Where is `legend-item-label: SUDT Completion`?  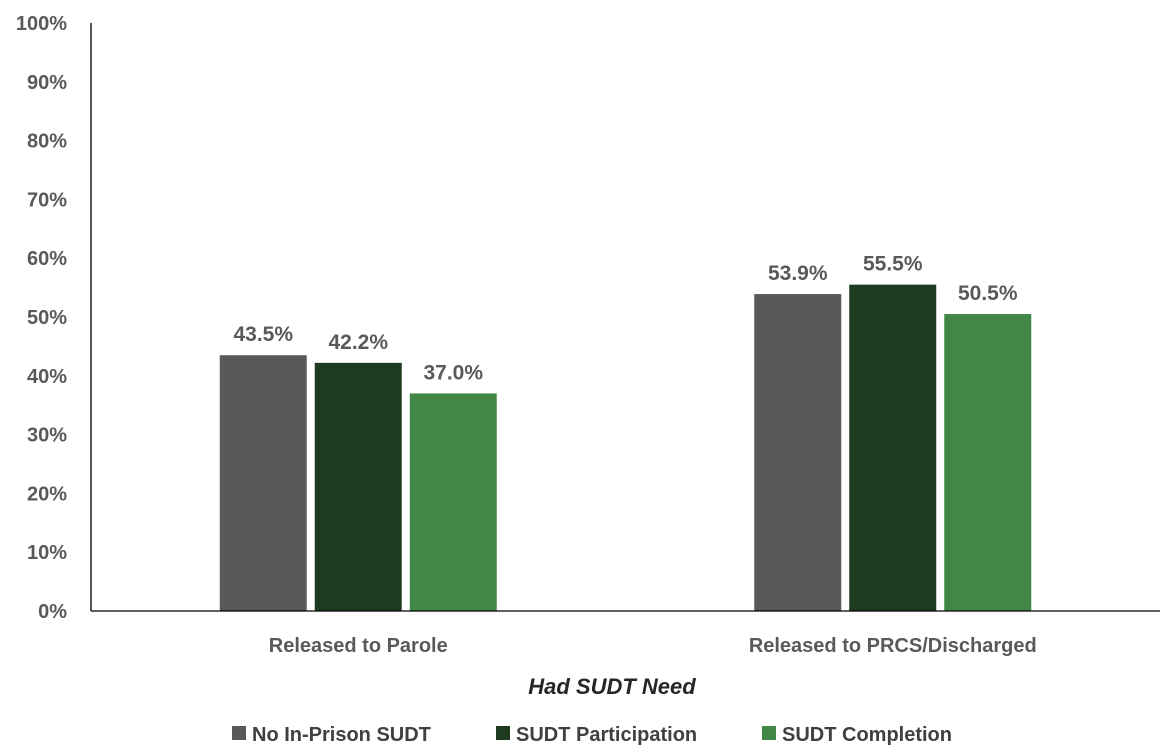 legend-item-label: SUDT Completion is located at coordinates (867, 735).